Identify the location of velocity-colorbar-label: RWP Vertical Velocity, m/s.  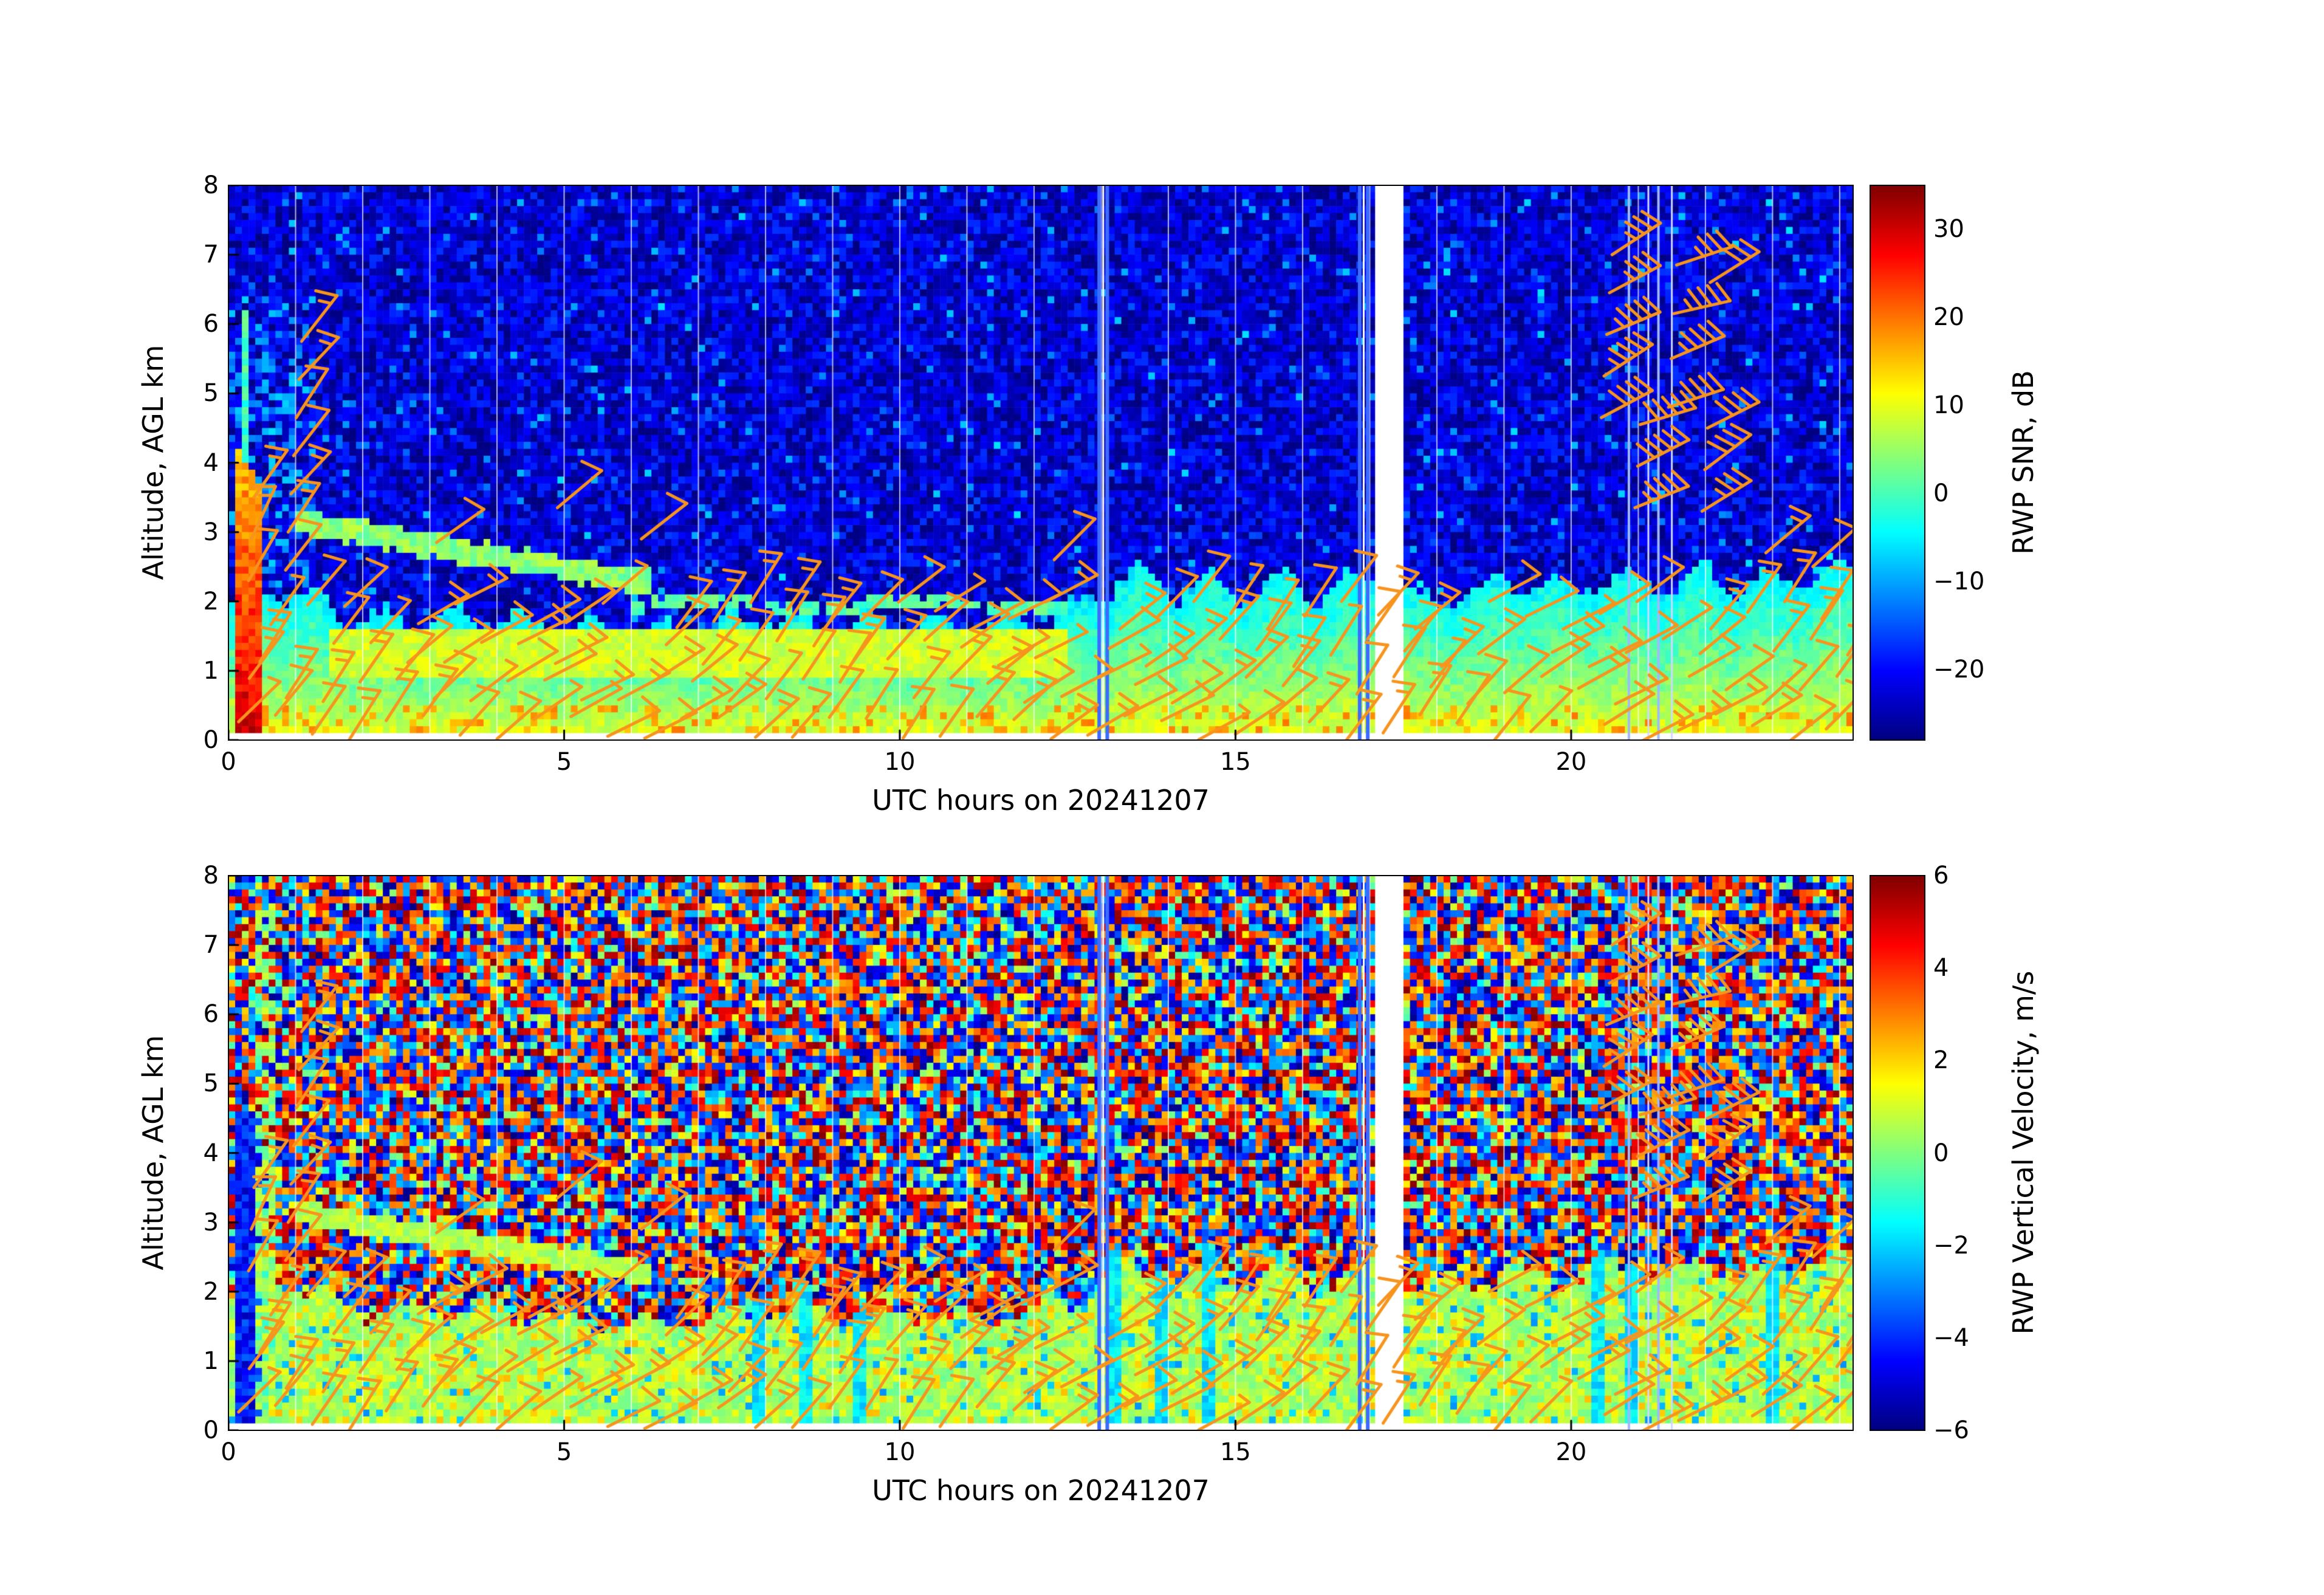
(2024, 1152).